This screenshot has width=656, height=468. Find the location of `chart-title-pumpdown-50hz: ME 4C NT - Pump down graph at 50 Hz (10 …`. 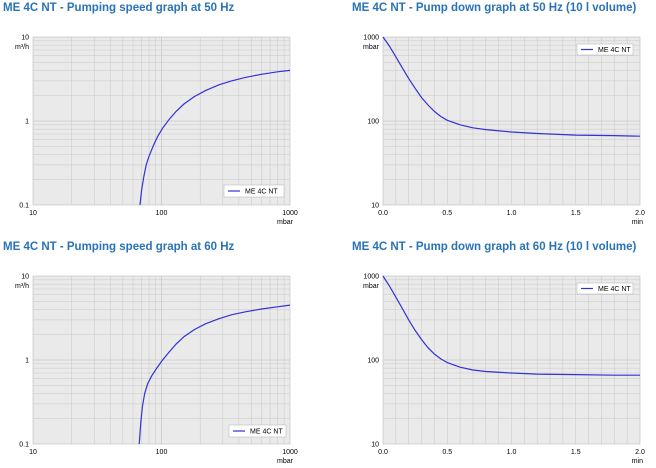

chart-title-pumpdown-50hz: ME 4C NT - Pump down graph at 50 Hz (10 … is located at coordinates (494, 8).